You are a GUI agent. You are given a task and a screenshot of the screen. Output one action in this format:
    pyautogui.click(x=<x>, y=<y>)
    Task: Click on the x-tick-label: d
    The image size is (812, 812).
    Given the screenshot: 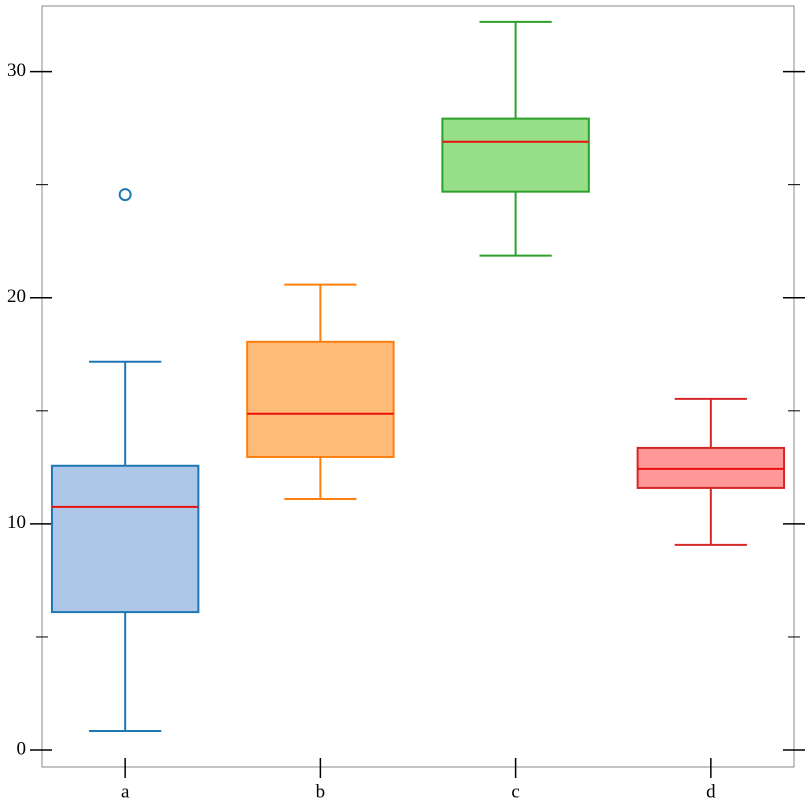 What is the action you would take?
    pyautogui.click(x=711, y=791)
    